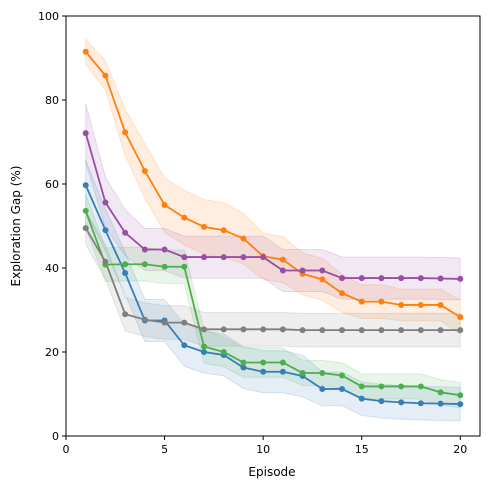  I want to click on y-axis-ticks: 0 20 40 60 80 100, so click(52, 226).